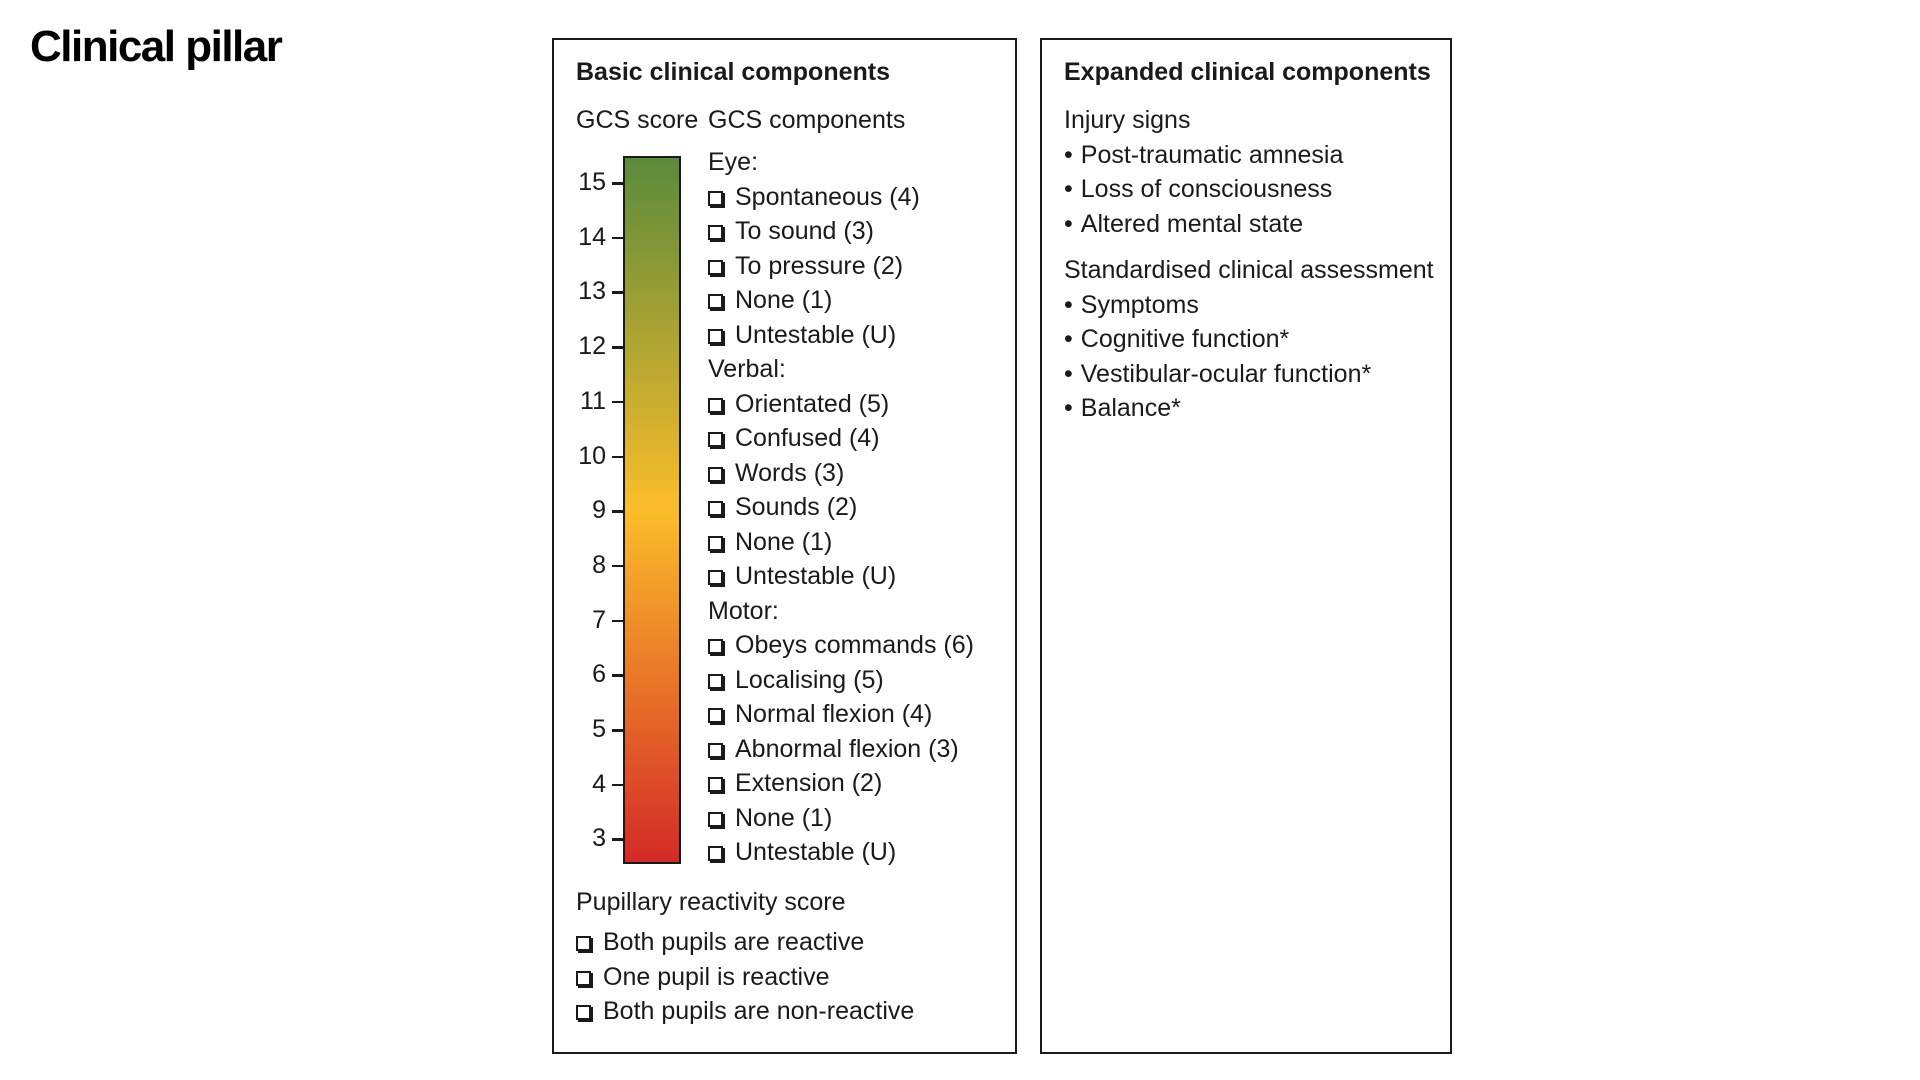 This screenshot has height=1080, width=1920. What do you see at coordinates (734, 942) in the screenshot?
I see `pupil-option-label: Both pupils are reactive` at bounding box center [734, 942].